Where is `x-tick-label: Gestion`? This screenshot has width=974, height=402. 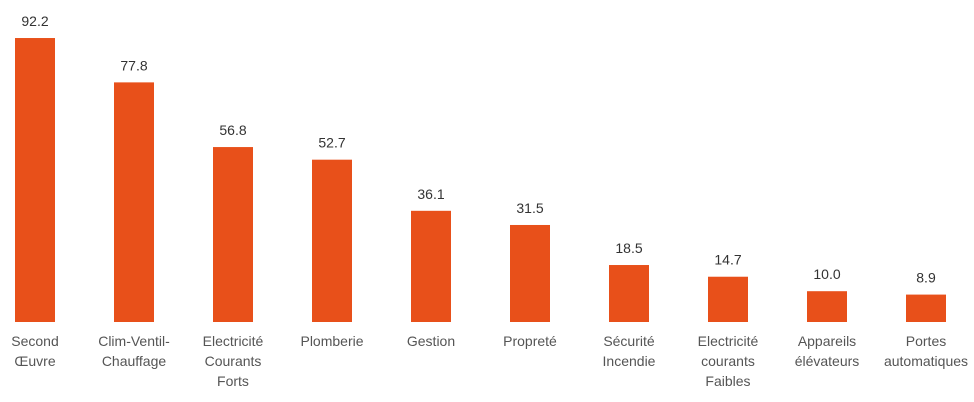
x-tick-label: Gestion is located at coordinates (431, 341).